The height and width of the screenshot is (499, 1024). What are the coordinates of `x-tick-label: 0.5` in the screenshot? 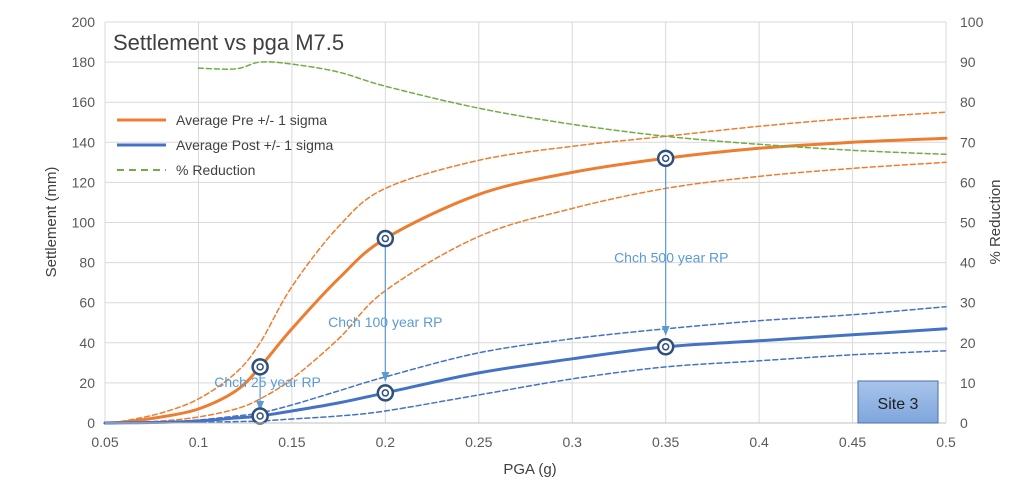 It's located at (946, 442).